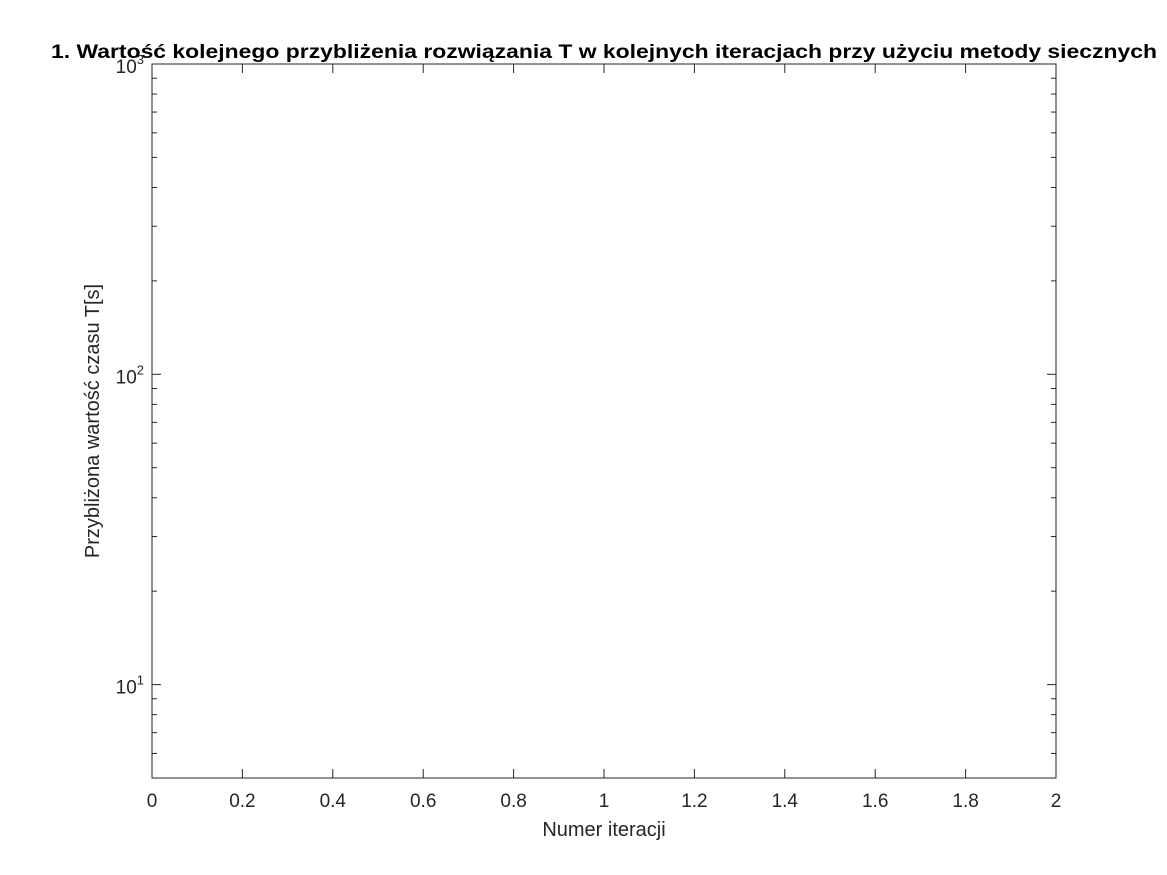 The width and height of the screenshot is (1167, 875). Describe the element at coordinates (423, 801) in the screenshot. I see `x-tick-label: 0.6` at that location.